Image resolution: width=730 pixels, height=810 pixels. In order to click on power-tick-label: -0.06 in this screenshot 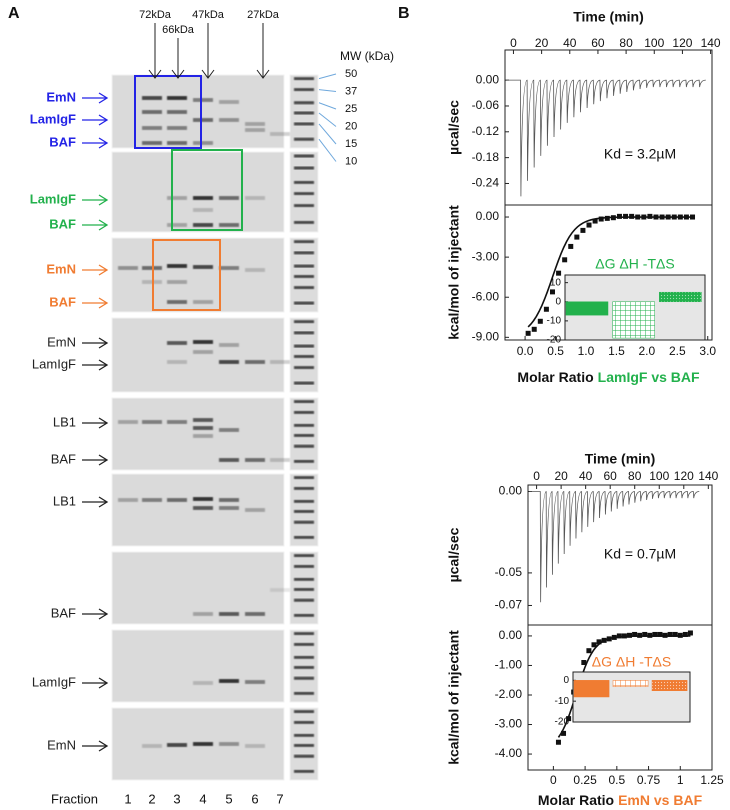, I will do `click(486, 105)`.